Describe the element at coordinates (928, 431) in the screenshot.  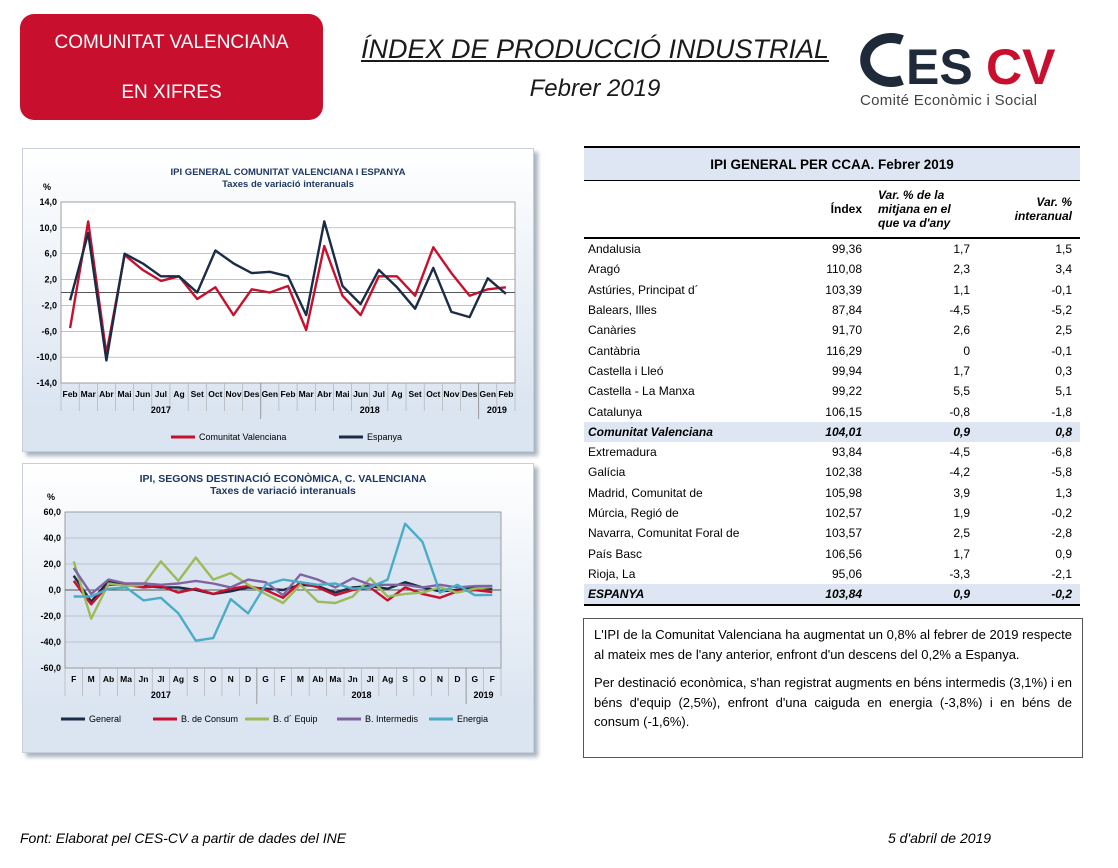
I see `row-var-mitjana: 0,9` at that location.